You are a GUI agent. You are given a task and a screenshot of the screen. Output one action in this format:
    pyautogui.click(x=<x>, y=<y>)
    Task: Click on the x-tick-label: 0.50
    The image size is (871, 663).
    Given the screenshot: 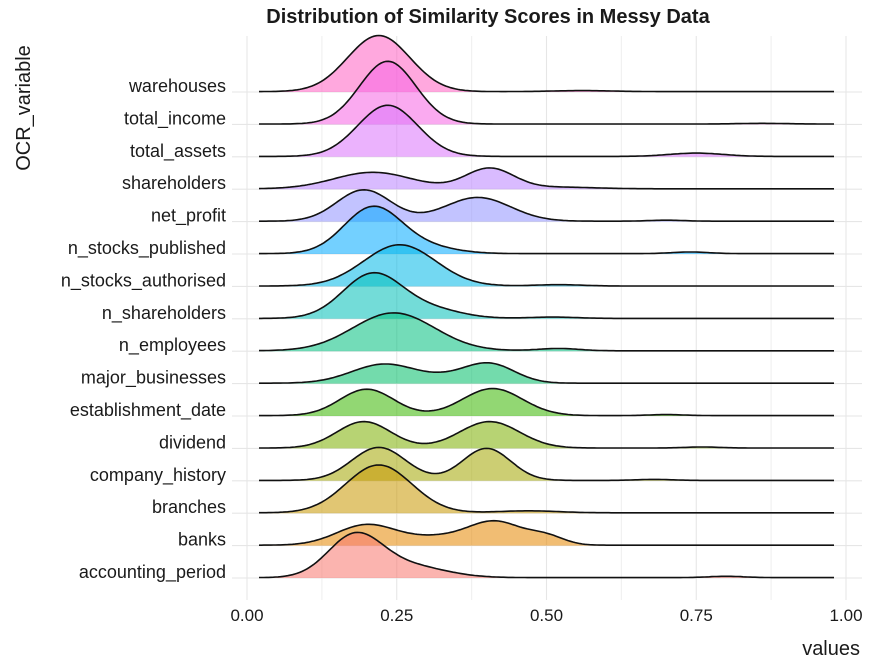 What is the action you would take?
    pyautogui.click(x=546, y=615)
    